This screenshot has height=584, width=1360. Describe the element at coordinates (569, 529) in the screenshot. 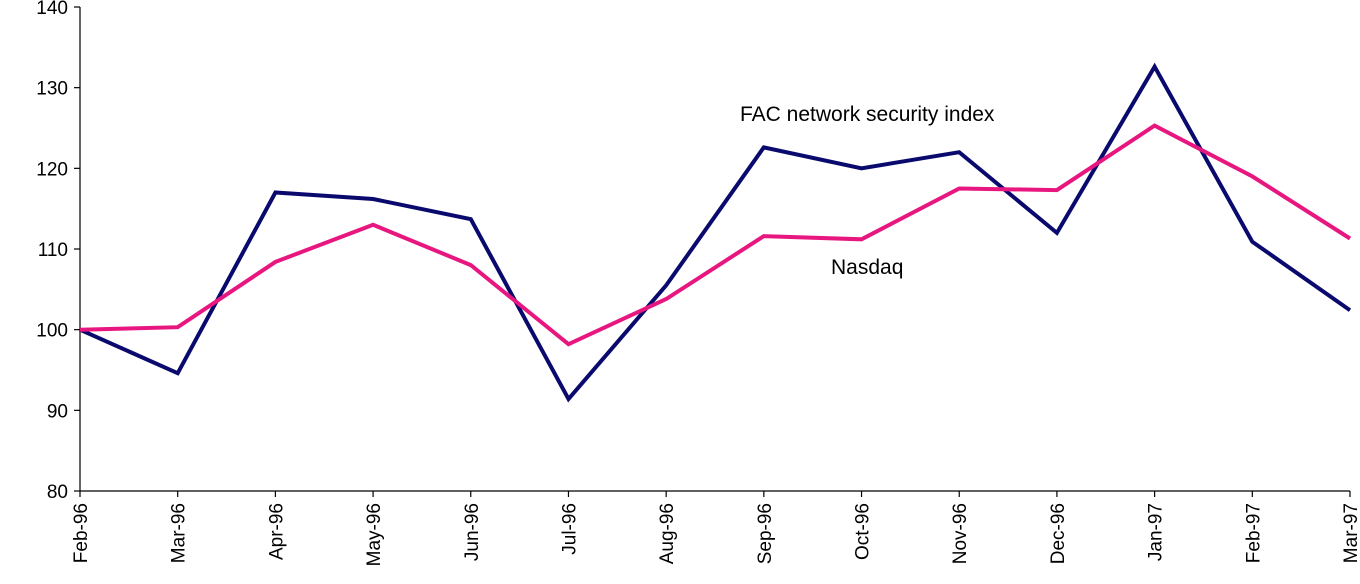

I see `x-tick-label: Jul-96` at that location.